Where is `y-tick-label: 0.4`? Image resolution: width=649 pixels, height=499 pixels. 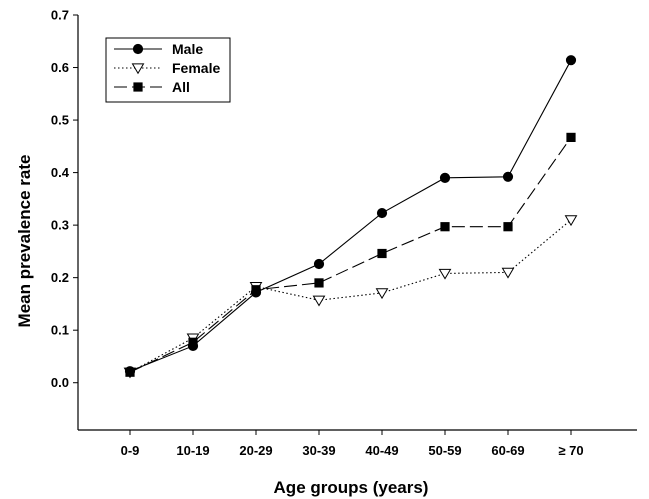 y-tick-label: 0.4 is located at coordinates (60, 172).